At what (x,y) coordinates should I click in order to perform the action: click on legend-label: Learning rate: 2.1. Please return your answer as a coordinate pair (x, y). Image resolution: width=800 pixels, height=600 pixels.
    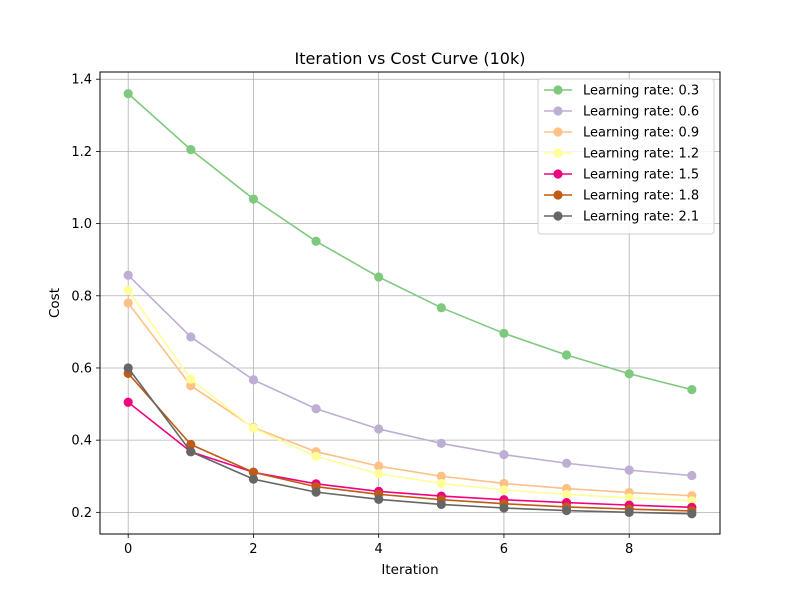
    Looking at the image, I should click on (641, 217).